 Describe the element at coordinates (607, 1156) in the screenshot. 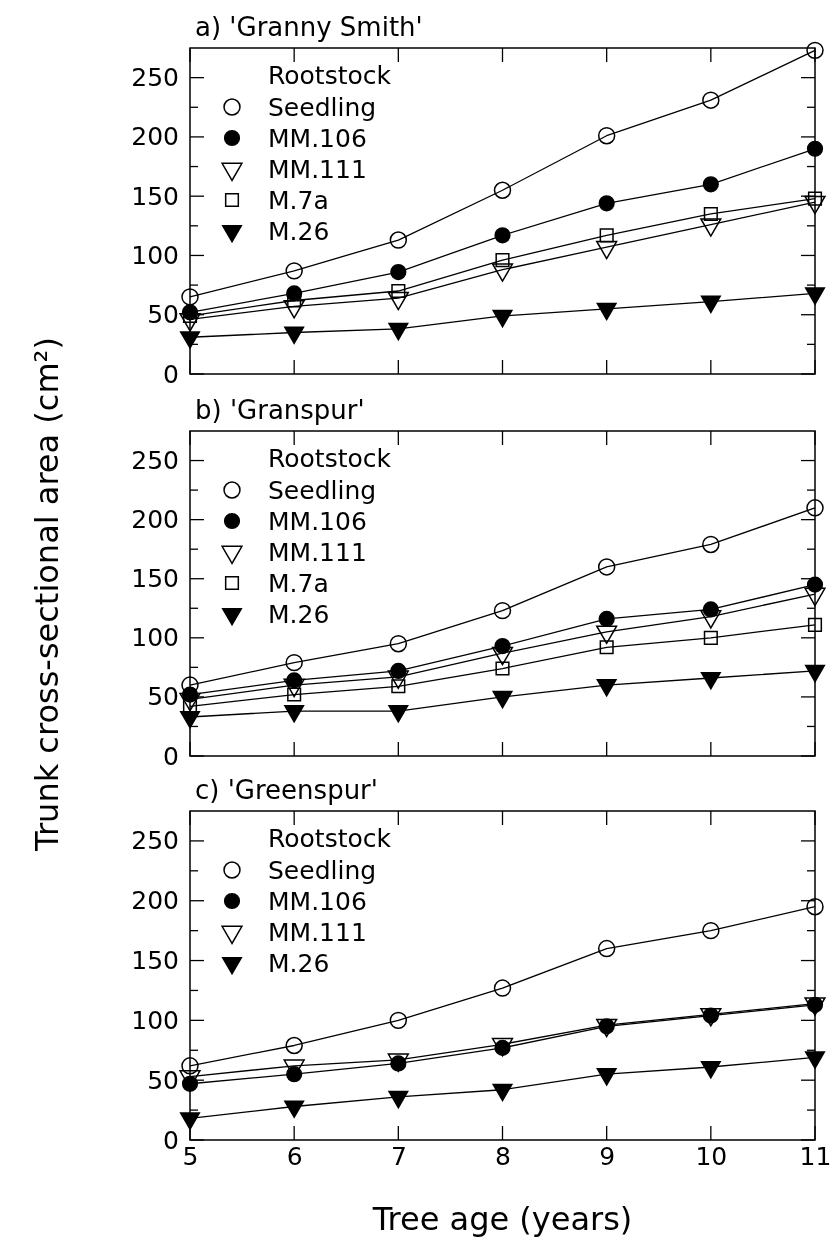

I see `x-tick-label: 9` at that location.